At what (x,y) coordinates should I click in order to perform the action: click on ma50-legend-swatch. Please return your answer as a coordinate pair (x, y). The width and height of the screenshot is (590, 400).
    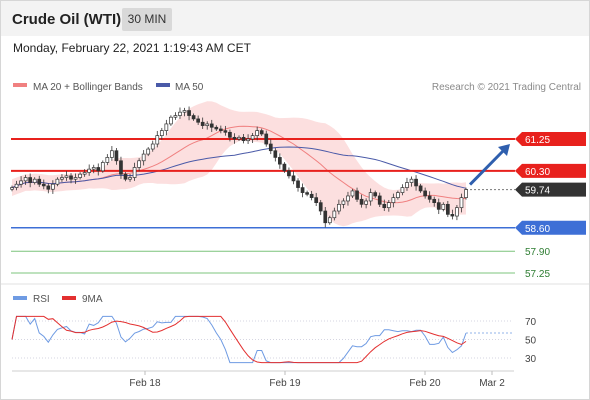
    Looking at the image, I should click on (163, 85).